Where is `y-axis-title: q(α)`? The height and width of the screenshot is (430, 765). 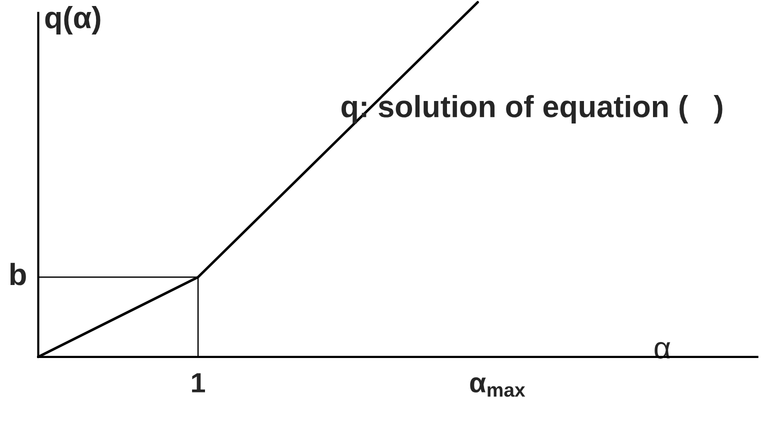 y-axis-title: q(α) is located at coordinates (72, 20).